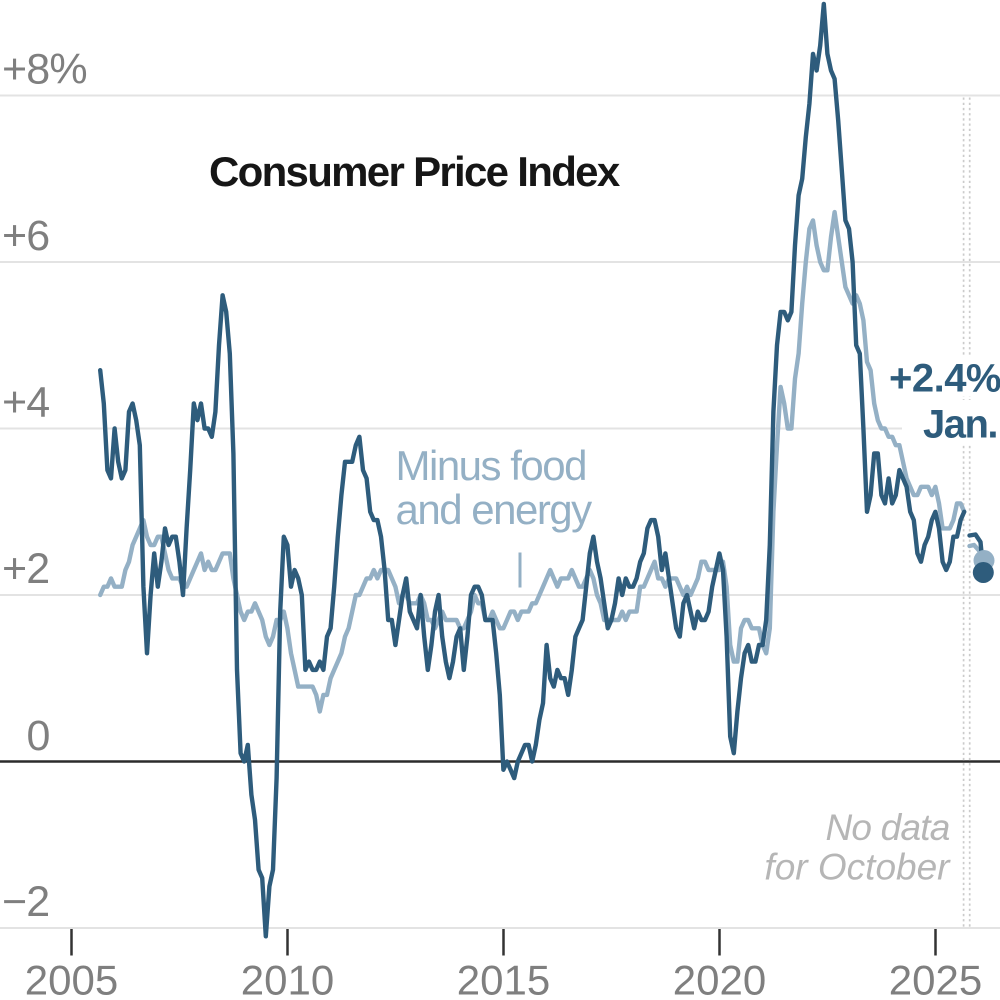 This screenshot has height=1000, width=1000. What do you see at coordinates (287, 978) in the screenshot?
I see `svg-text: 2010` at bounding box center [287, 978].